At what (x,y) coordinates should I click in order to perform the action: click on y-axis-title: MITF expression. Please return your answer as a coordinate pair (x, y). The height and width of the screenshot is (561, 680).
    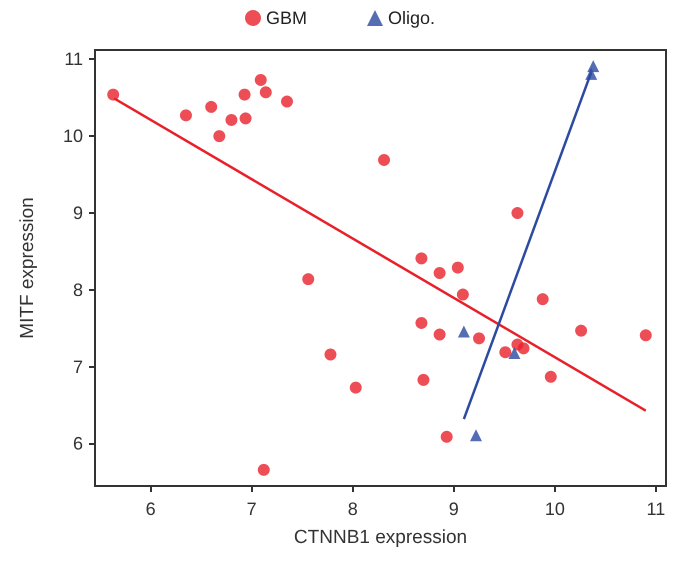
    Looking at the image, I should click on (27, 268).